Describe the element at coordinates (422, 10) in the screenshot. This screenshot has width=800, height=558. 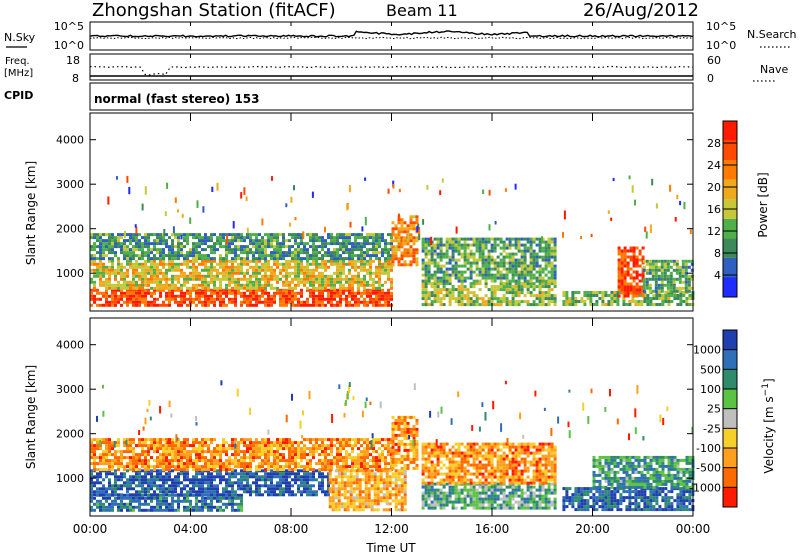
I see `beam-label: Beam 11` at that location.